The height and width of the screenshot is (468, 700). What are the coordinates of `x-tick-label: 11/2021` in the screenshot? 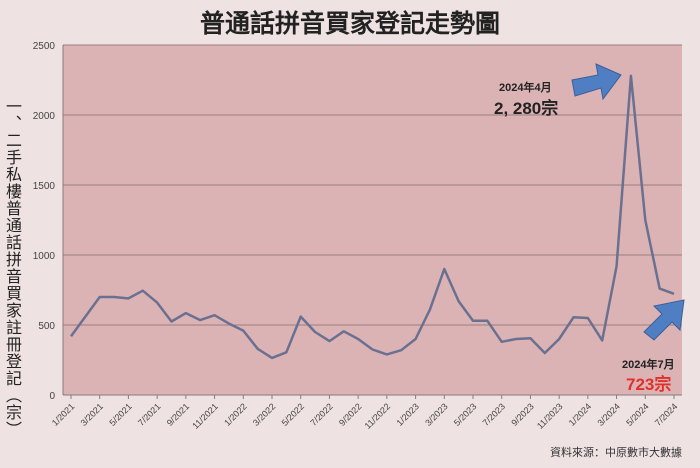 It's located at (205, 416).